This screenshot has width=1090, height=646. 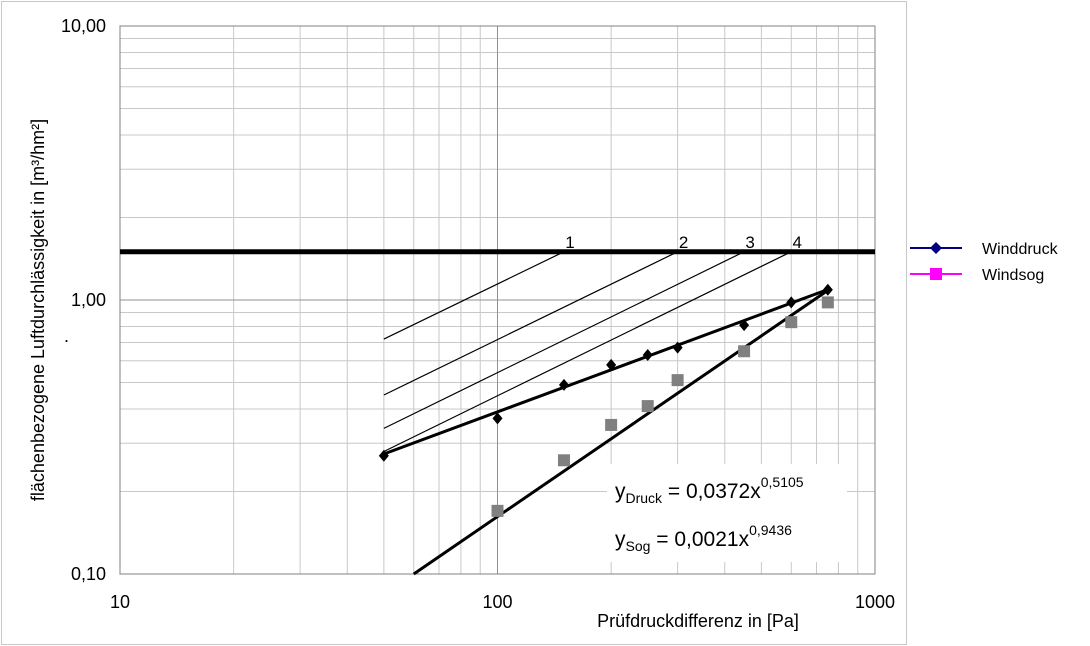 I want to click on class-line-label-2: 2, so click(x=683, y=242).